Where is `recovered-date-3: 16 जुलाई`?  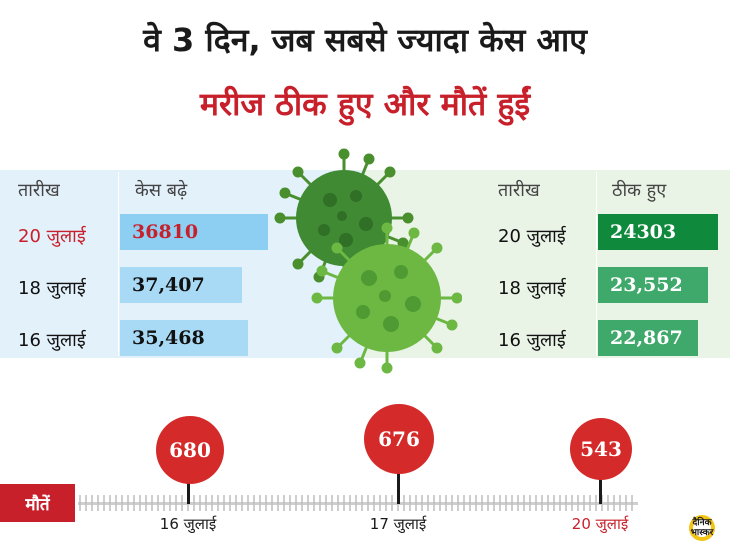 recovered-date-3: 16 जुलाई is located at coordinates (532, 340).